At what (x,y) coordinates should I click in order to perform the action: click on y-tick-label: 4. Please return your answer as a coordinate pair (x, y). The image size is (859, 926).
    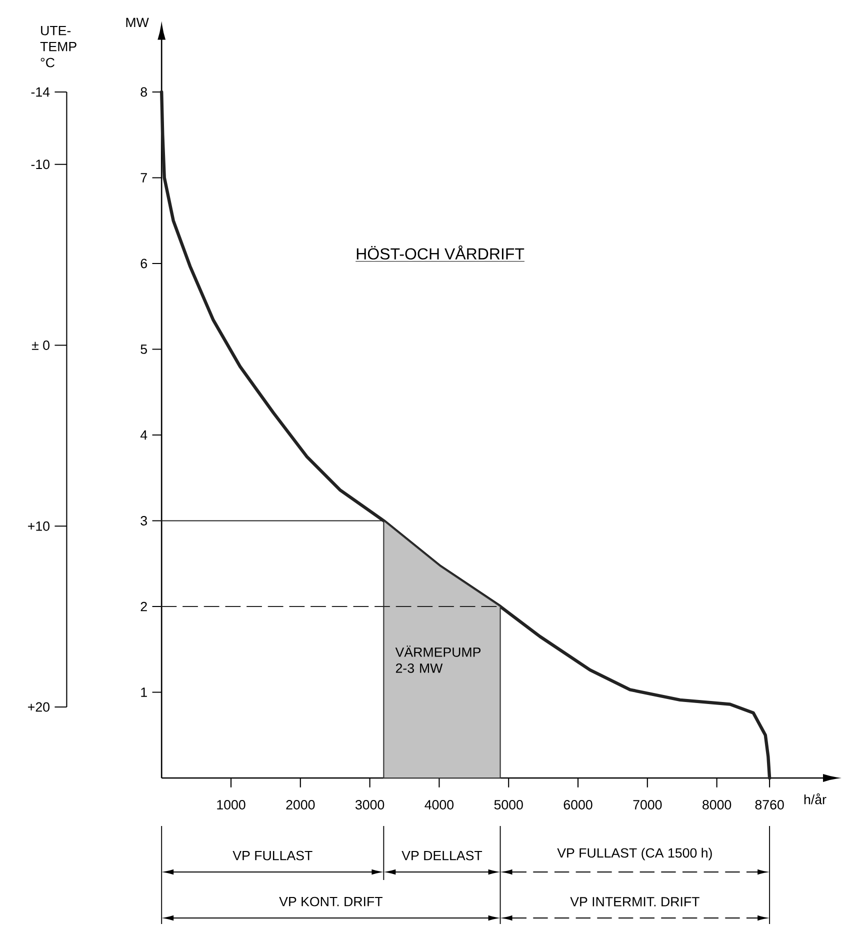
    Looking at the image, I should click on (144, 435).